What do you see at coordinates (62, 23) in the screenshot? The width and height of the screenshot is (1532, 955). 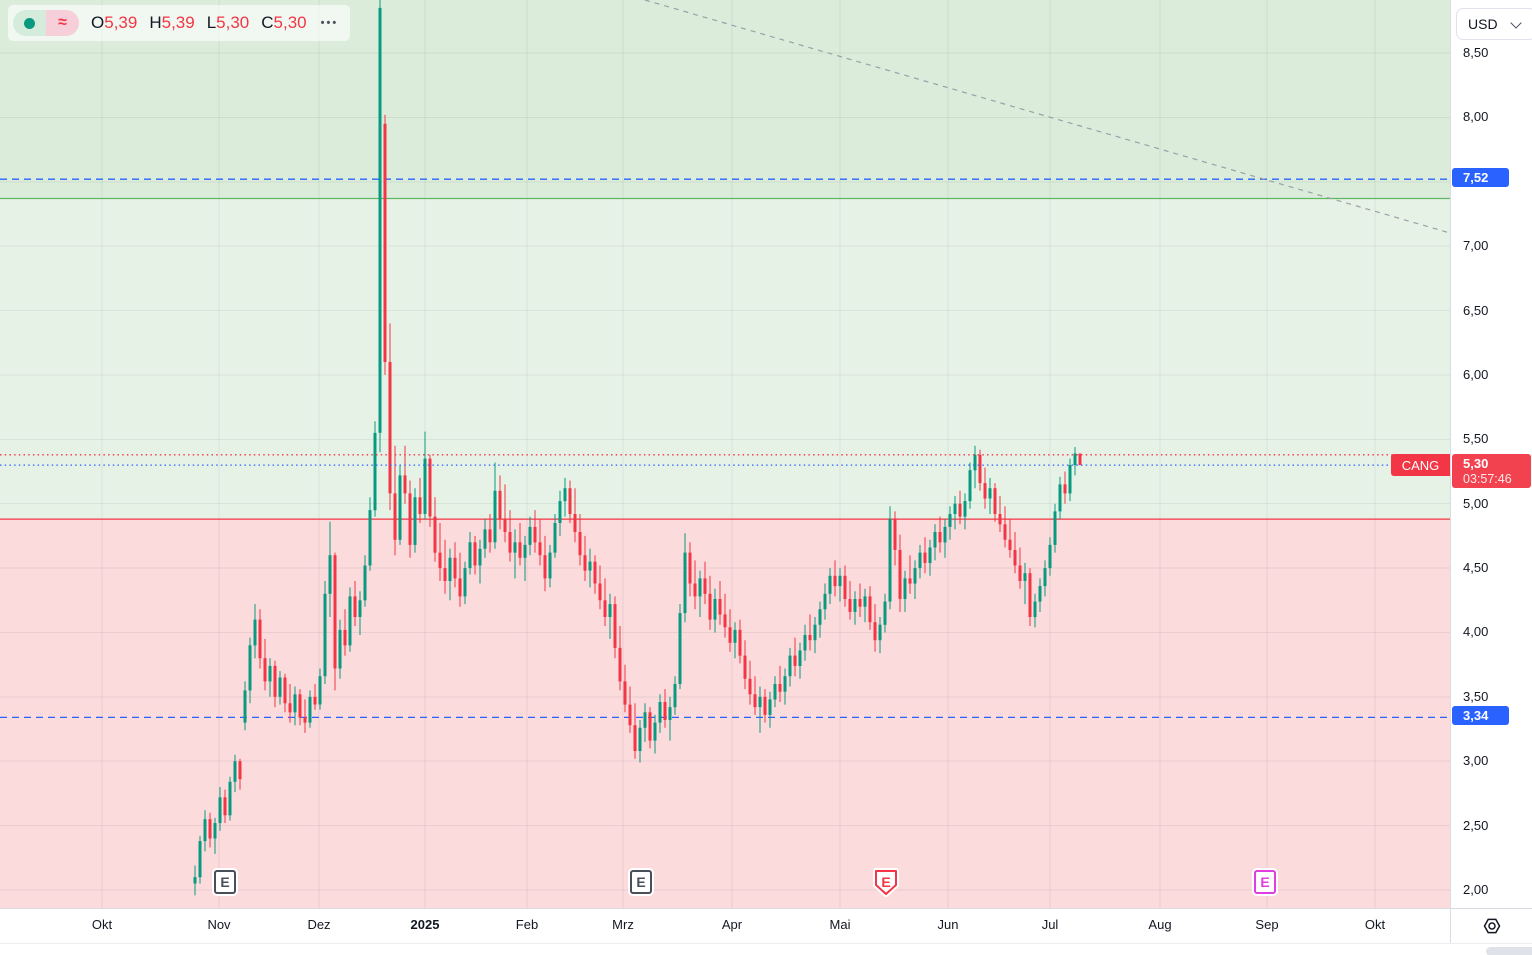 I see `approx-price-toggle: ≈` at bounding box center [62, 23].